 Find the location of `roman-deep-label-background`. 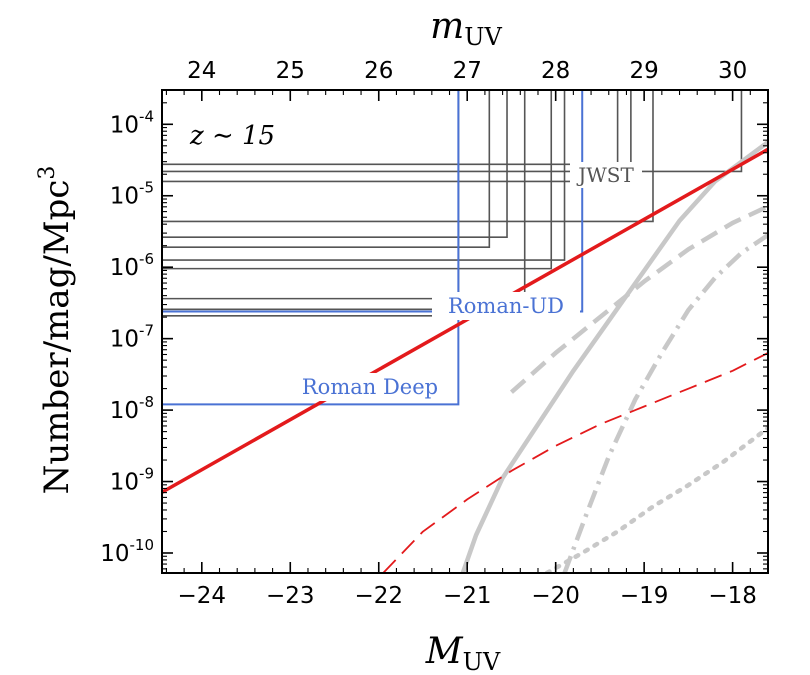

roman-deep-label-background is located at coordinates (370, 387).